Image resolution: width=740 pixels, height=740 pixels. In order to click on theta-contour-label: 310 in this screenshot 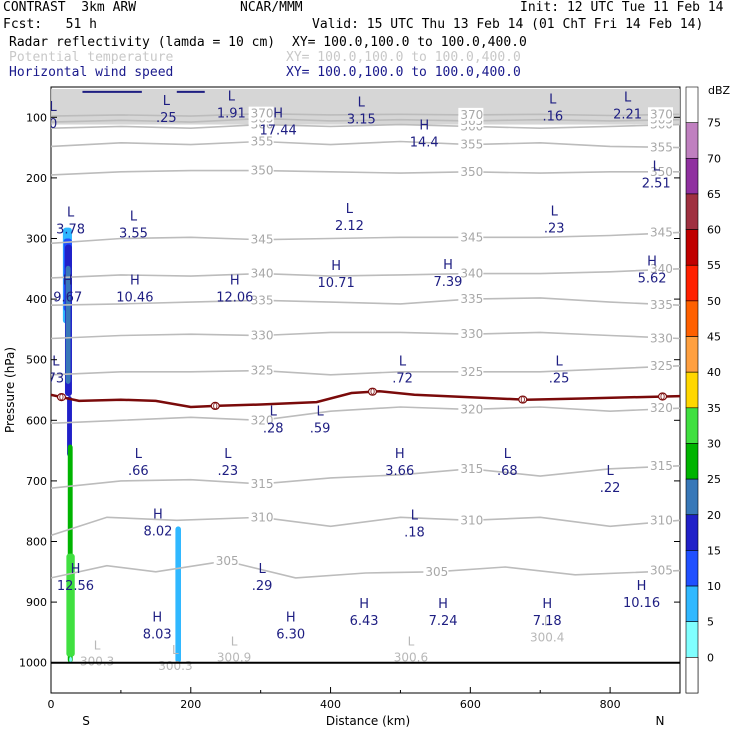, I will do `click(262, 517)`.